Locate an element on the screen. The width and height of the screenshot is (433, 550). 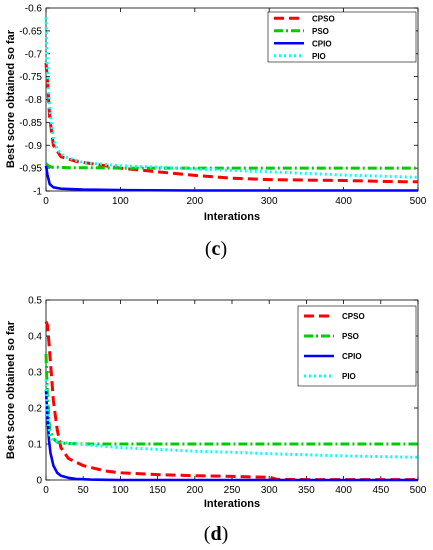
x-tick-label: 250 is located at coordinates (232, 490).